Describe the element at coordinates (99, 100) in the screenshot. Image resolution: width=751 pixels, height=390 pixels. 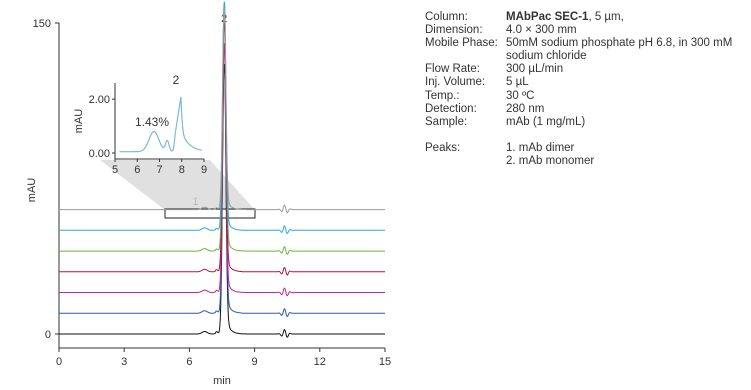
I see `inset-y-tick-label: 2.00` at that location.